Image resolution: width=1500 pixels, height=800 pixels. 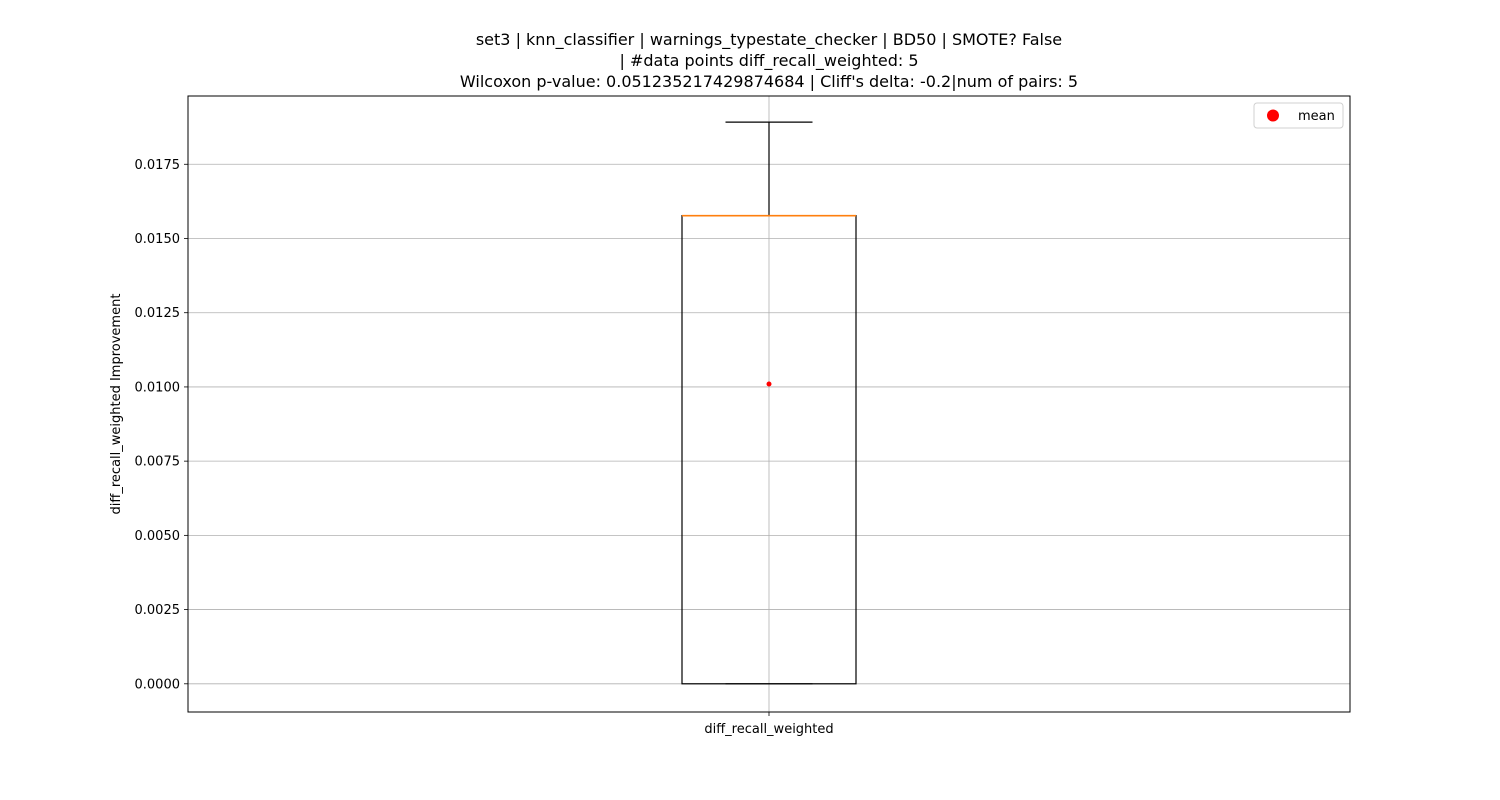 What do you see at coordinates (158, 536) in the screenshot?
I see `y-tick-label: 0.0050` at bounding box center [158, 536].